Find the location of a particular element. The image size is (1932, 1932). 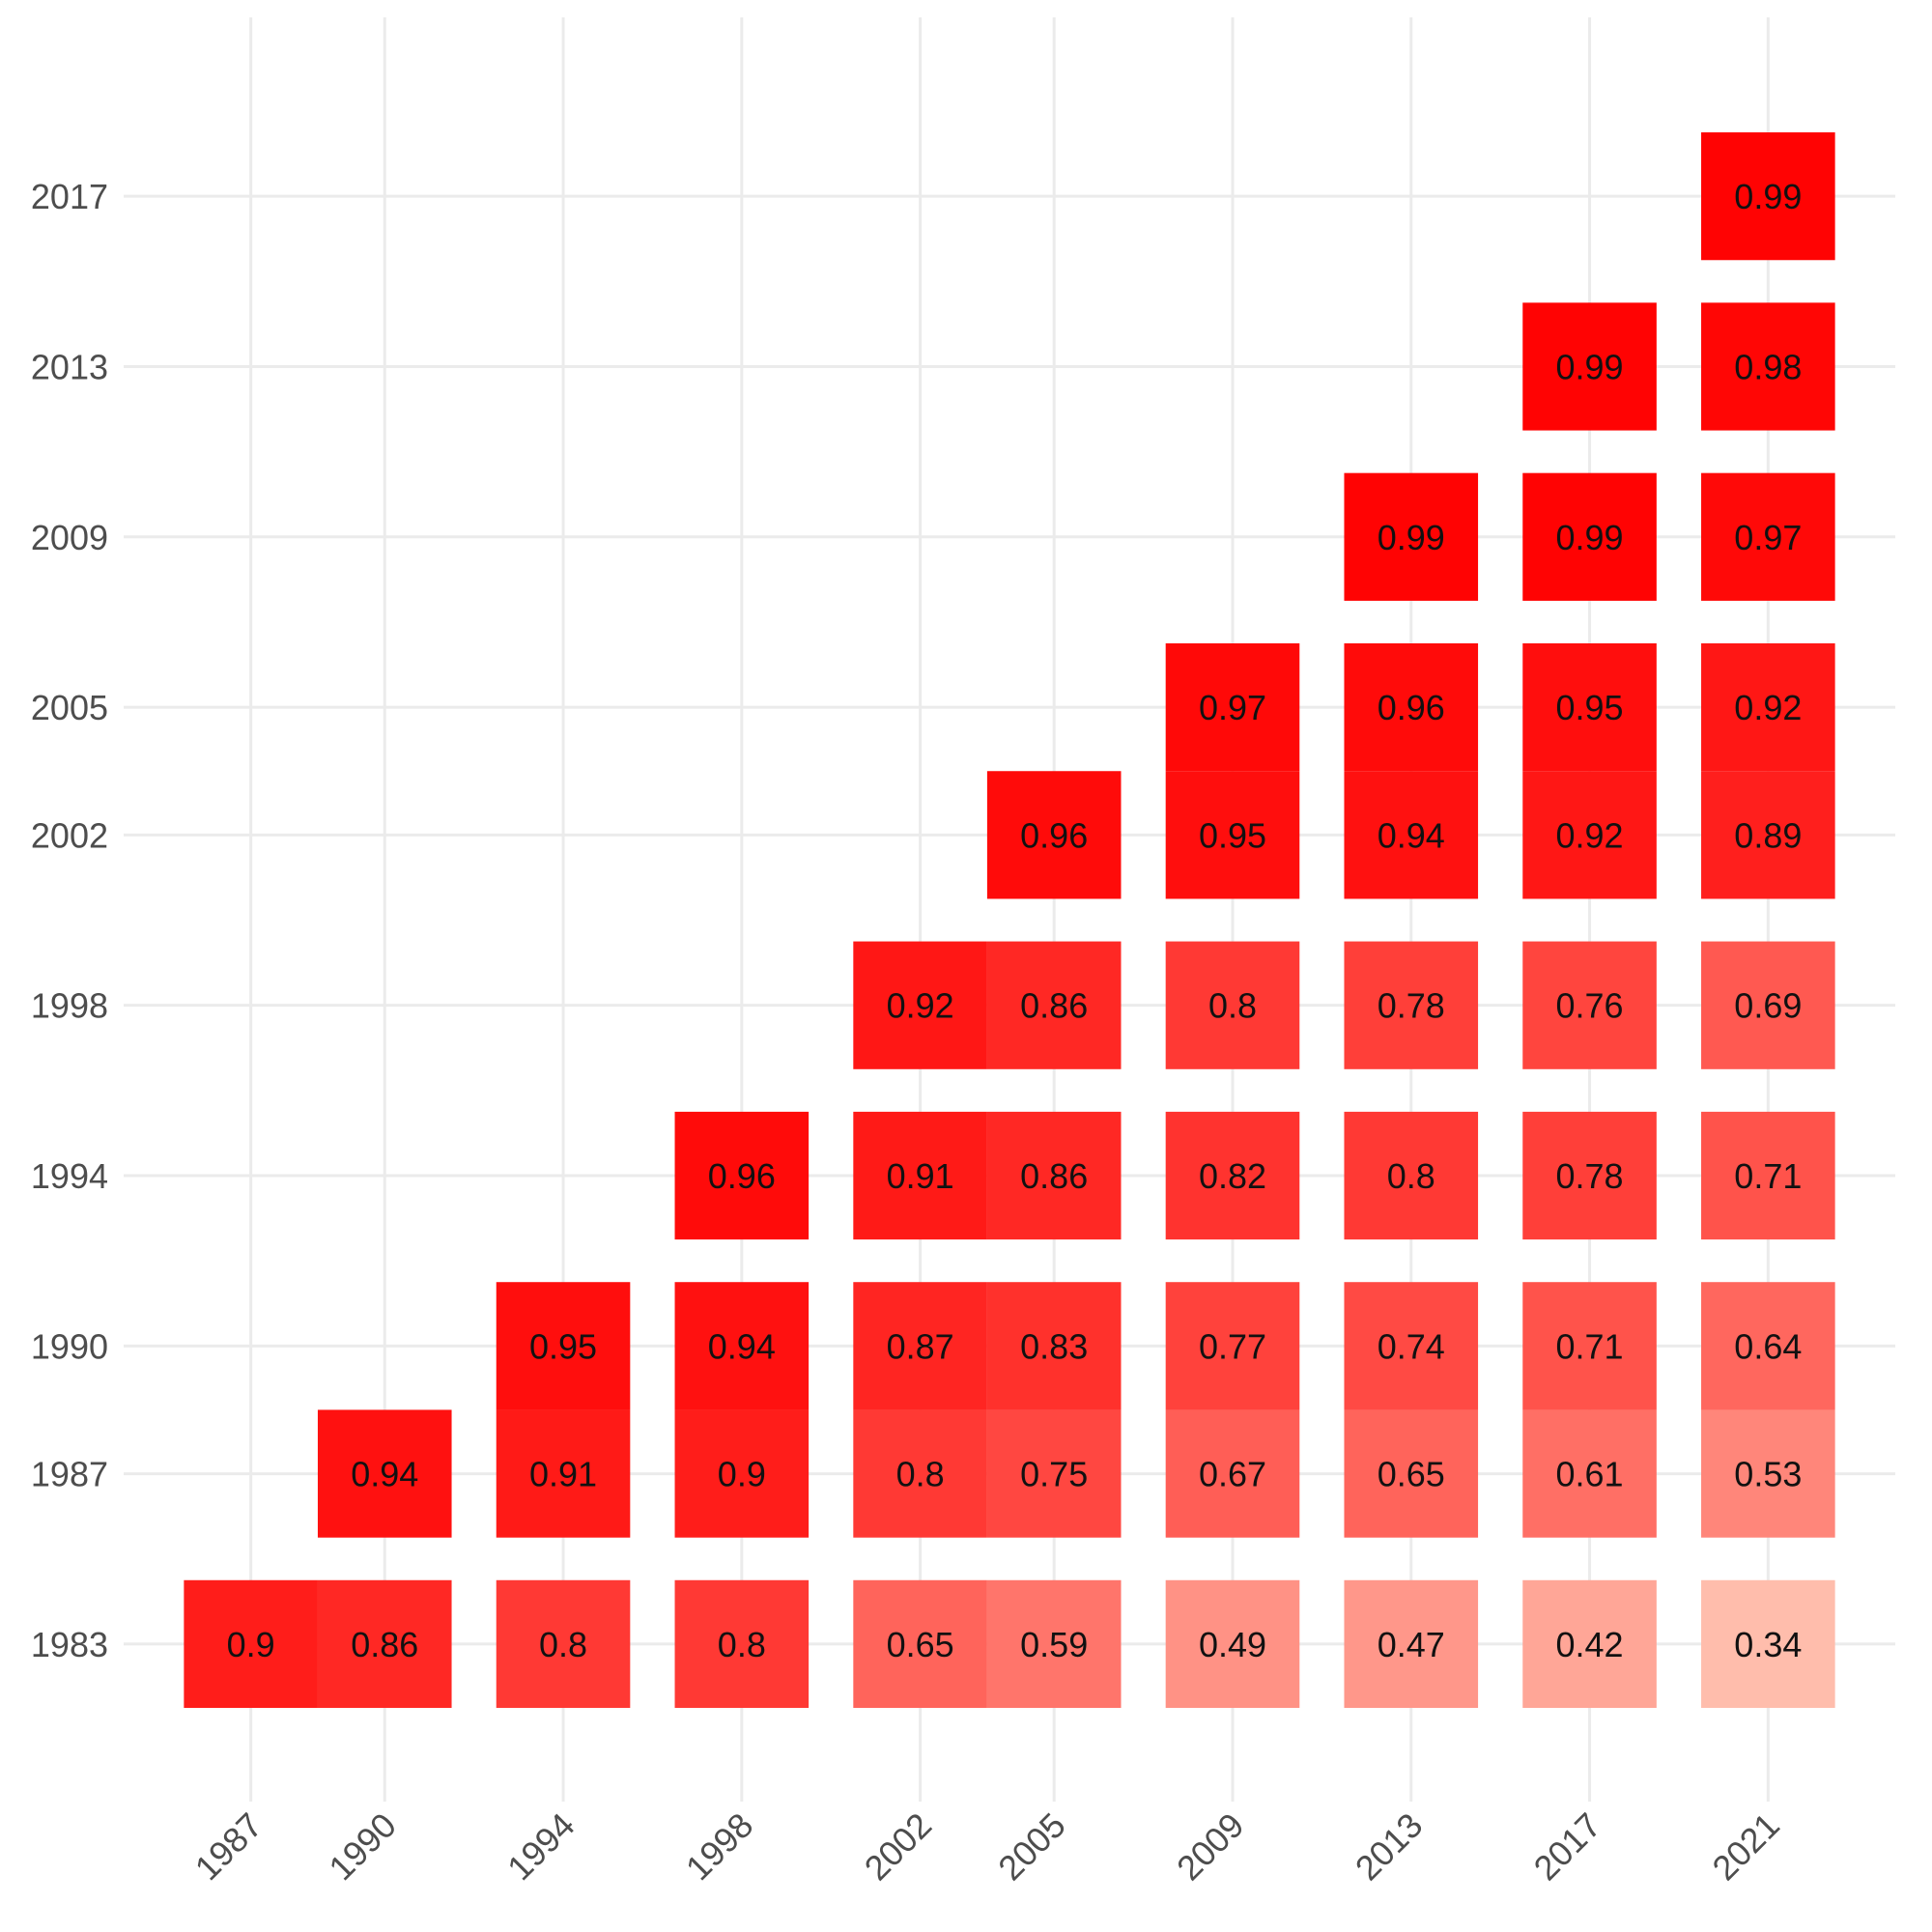

heatmap-cell-2017-2002 is located at coordinates (1589, 835).